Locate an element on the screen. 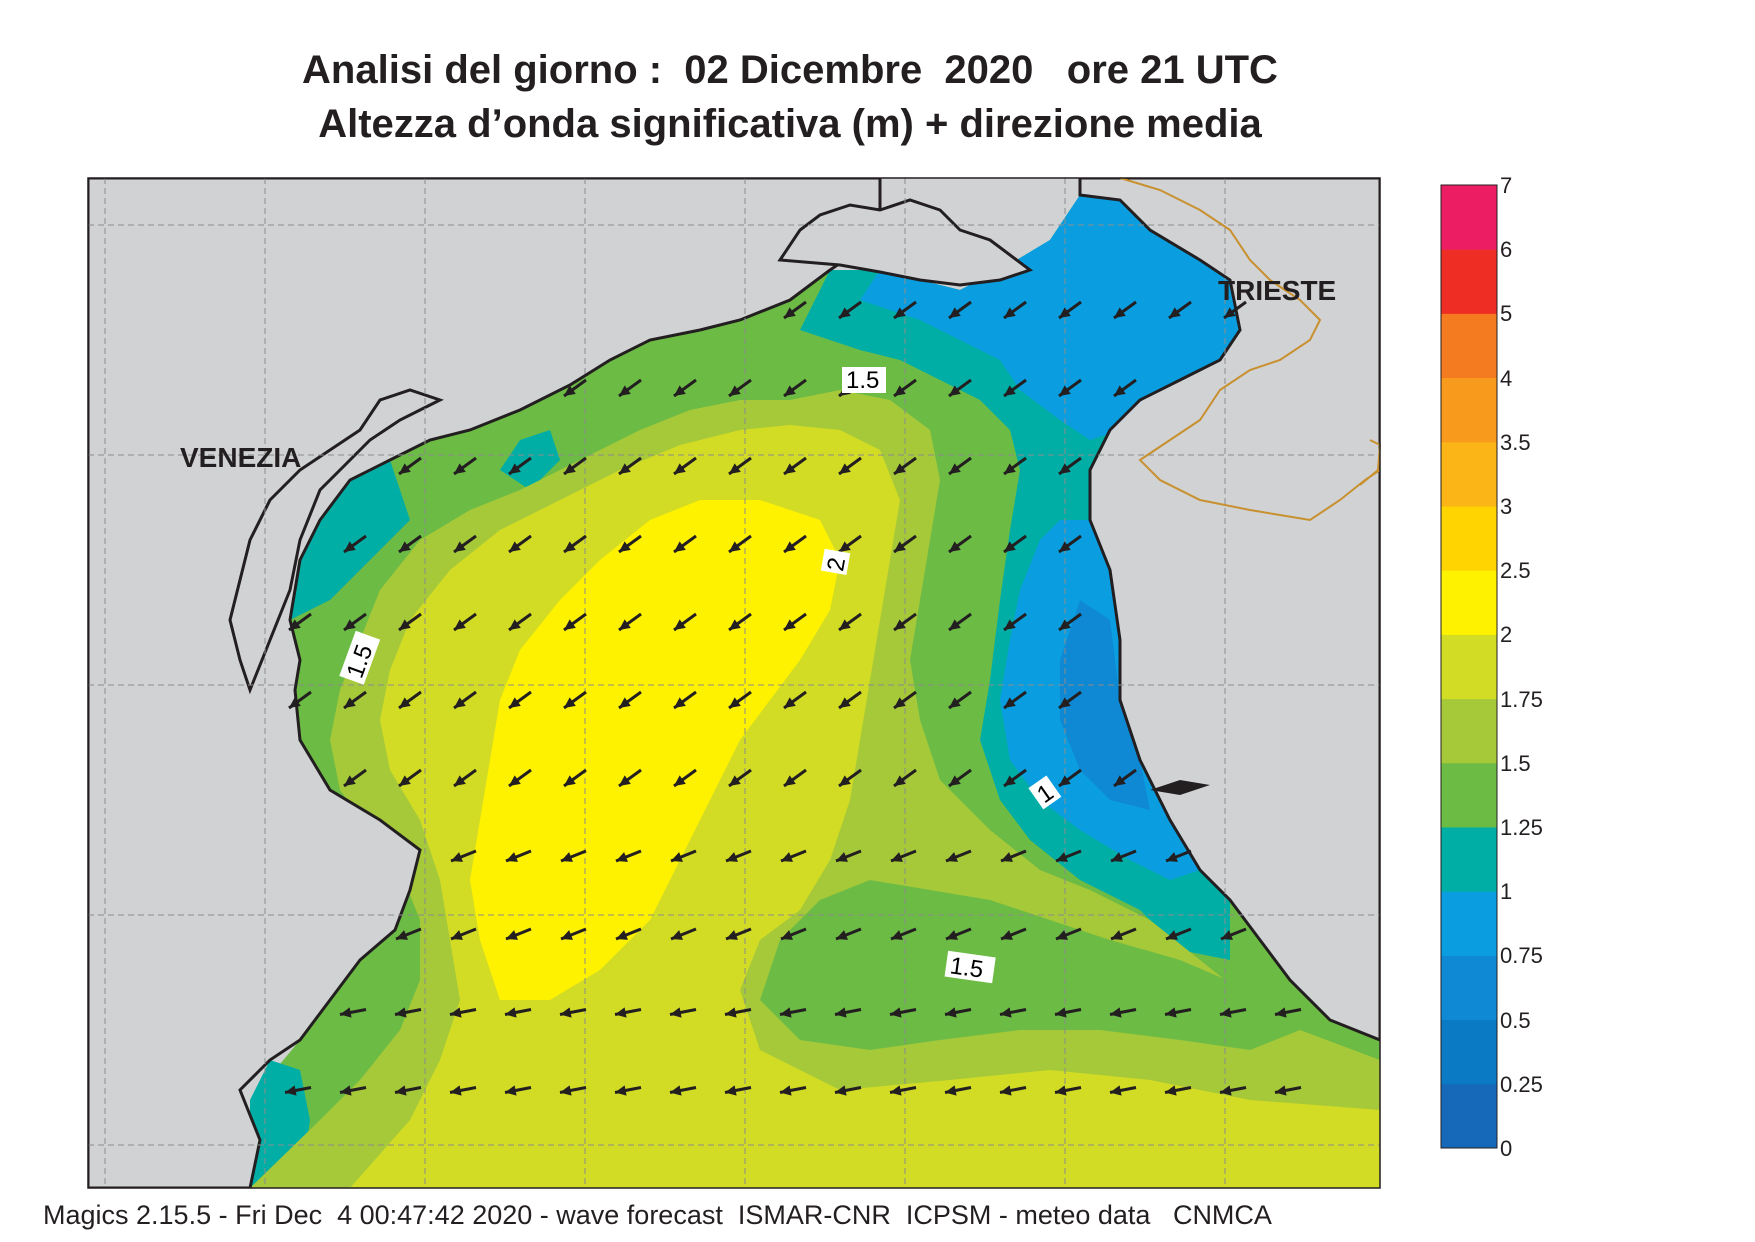  svg-text: 1.5 is located at coordinates (862, 380).